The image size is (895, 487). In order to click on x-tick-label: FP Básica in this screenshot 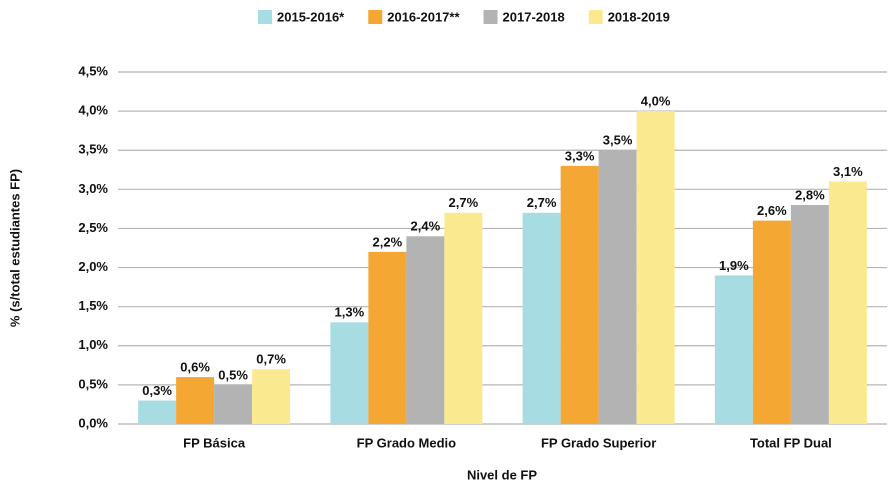, I will do `click(214, 442)`.